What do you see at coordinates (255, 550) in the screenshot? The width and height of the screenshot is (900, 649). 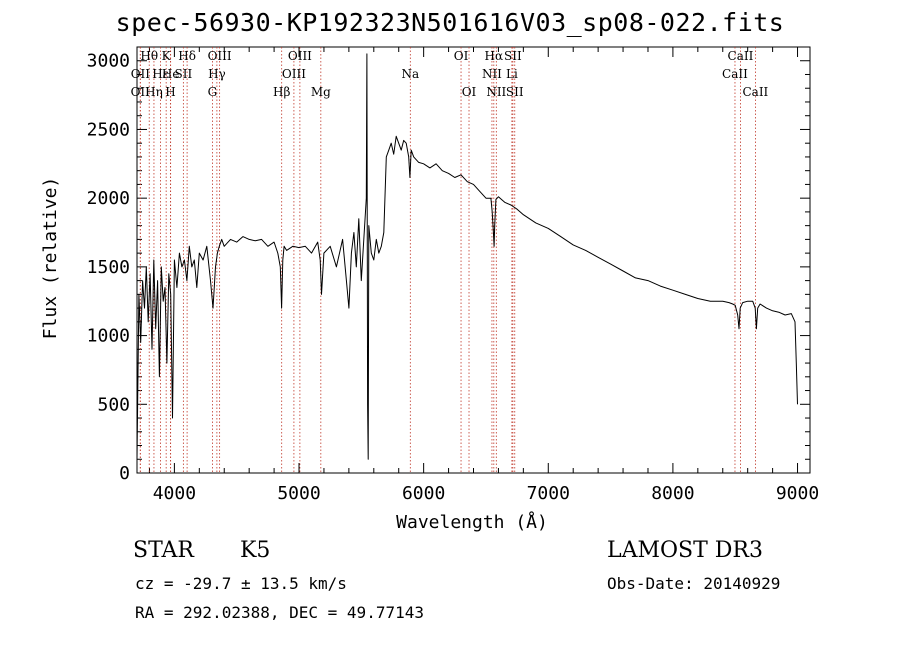 I see `object-subclass: K5` at bounding box center [255, 550].